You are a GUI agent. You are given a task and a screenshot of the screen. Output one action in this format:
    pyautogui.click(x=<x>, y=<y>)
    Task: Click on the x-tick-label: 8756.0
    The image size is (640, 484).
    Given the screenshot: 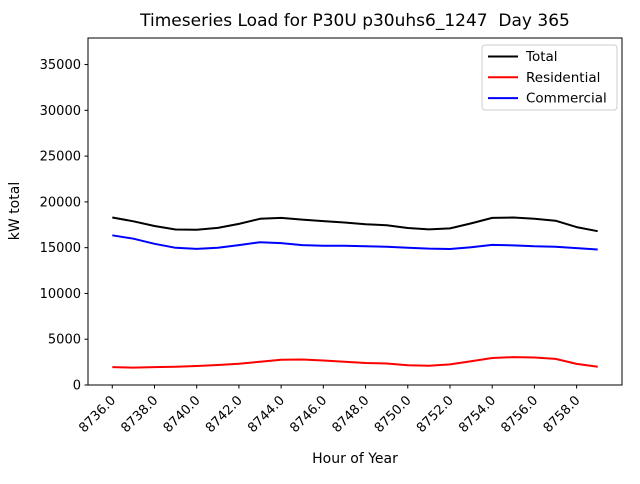 What is the action you would take?
    pyautogui.click(x=519, y=414)
    